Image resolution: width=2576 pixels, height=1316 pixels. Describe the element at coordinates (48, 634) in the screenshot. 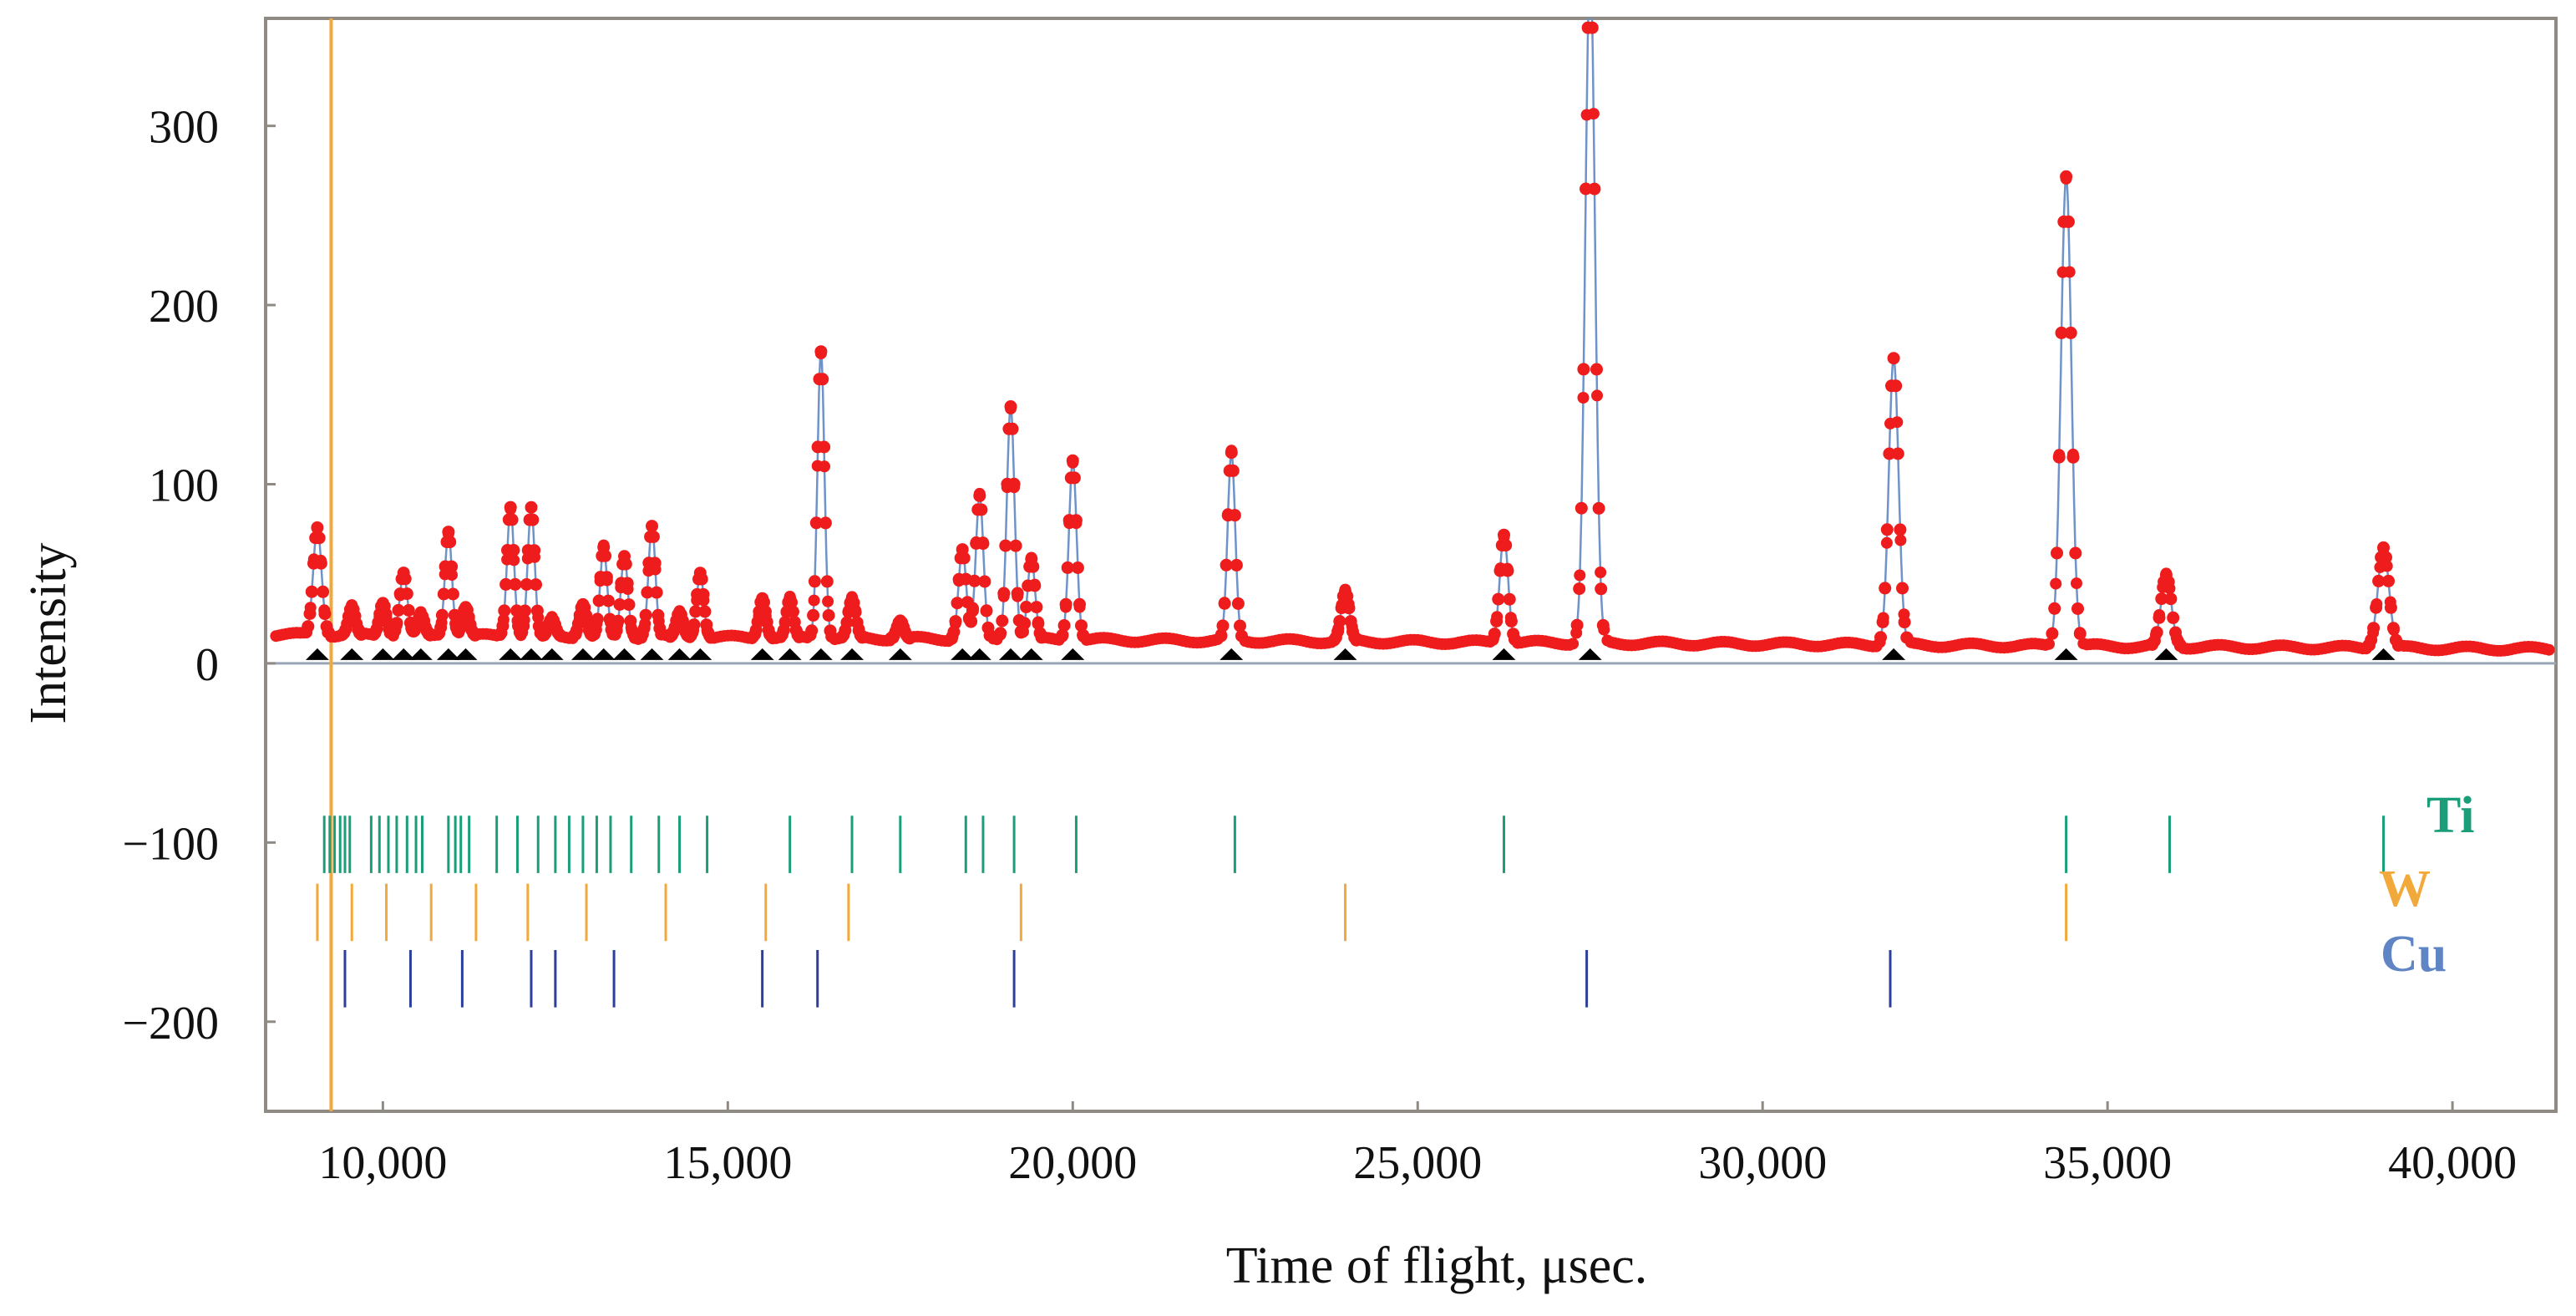

I see `y-axis-title: Intensity` at that location.